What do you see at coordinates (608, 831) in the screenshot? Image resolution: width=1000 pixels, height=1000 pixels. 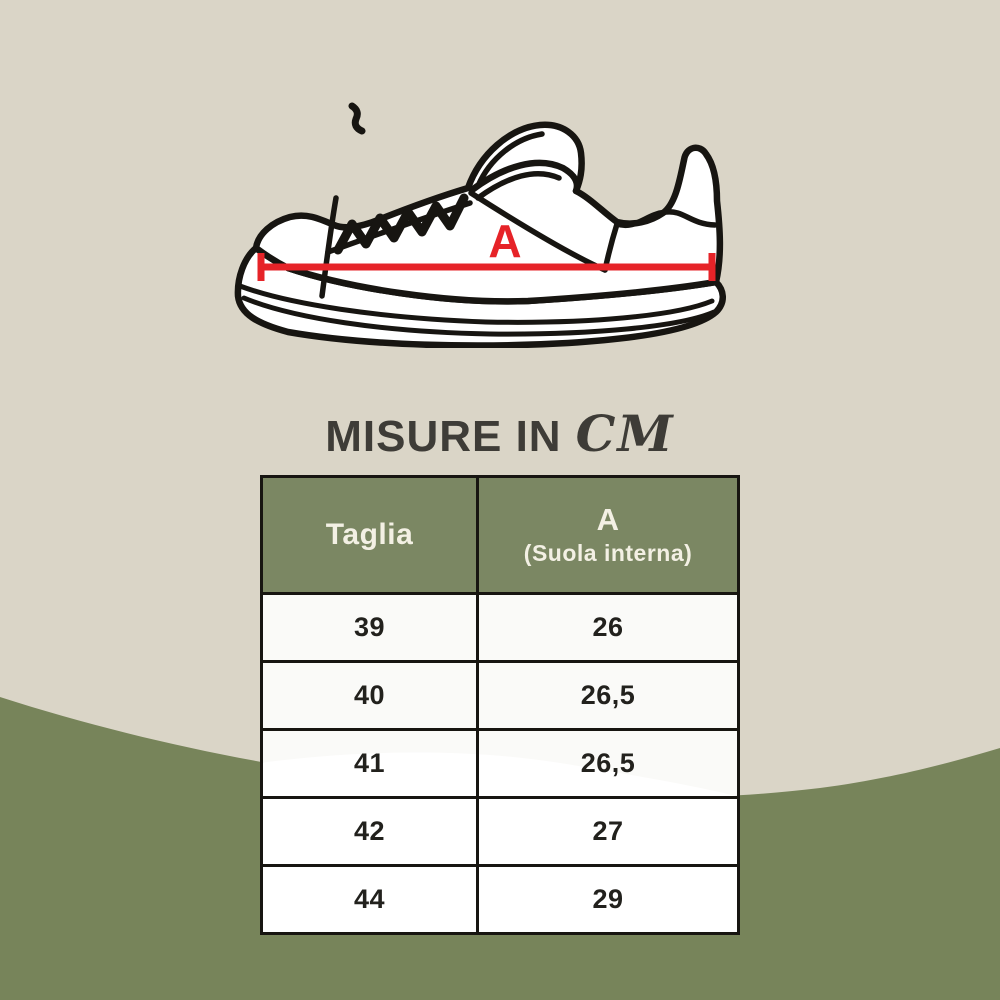 I see `cell-suola: 27` at bounding box center [608, 831].